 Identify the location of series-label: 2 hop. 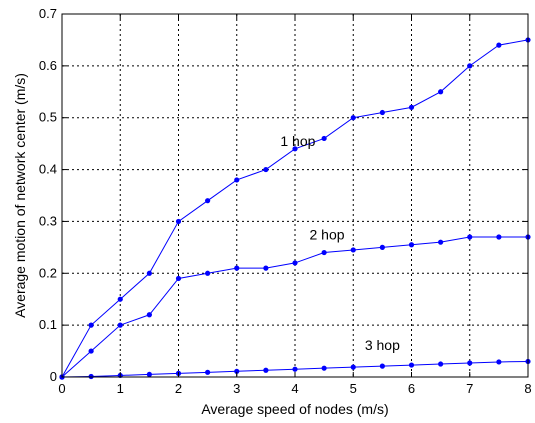
(327, 235).